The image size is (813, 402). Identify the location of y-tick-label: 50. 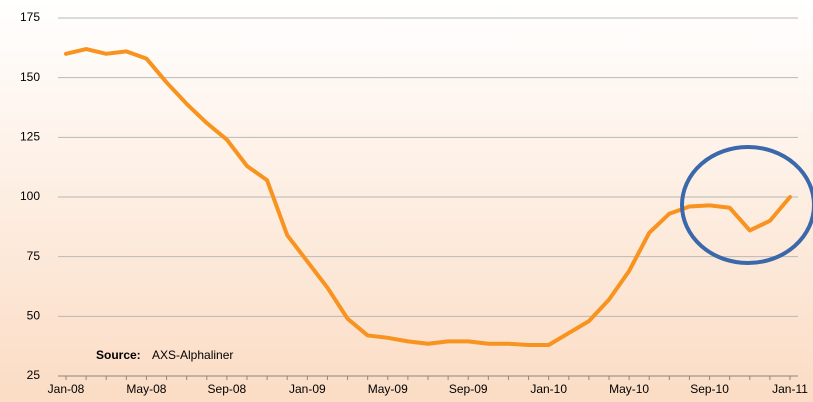
(34, 316).